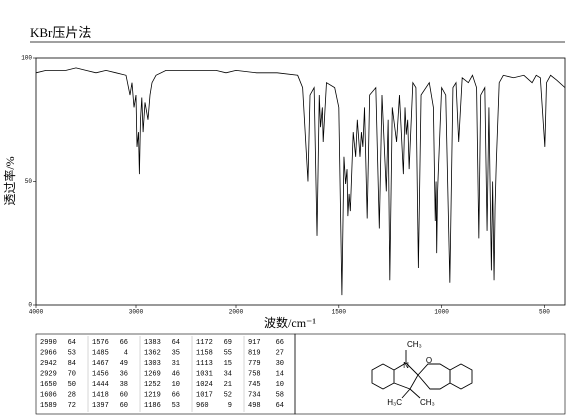 The image size is (570, 417). What do you see at coordinates (72, 395) in the screenshot?
I see `peak-transmittance: 28` at bounding box center [72, 395].